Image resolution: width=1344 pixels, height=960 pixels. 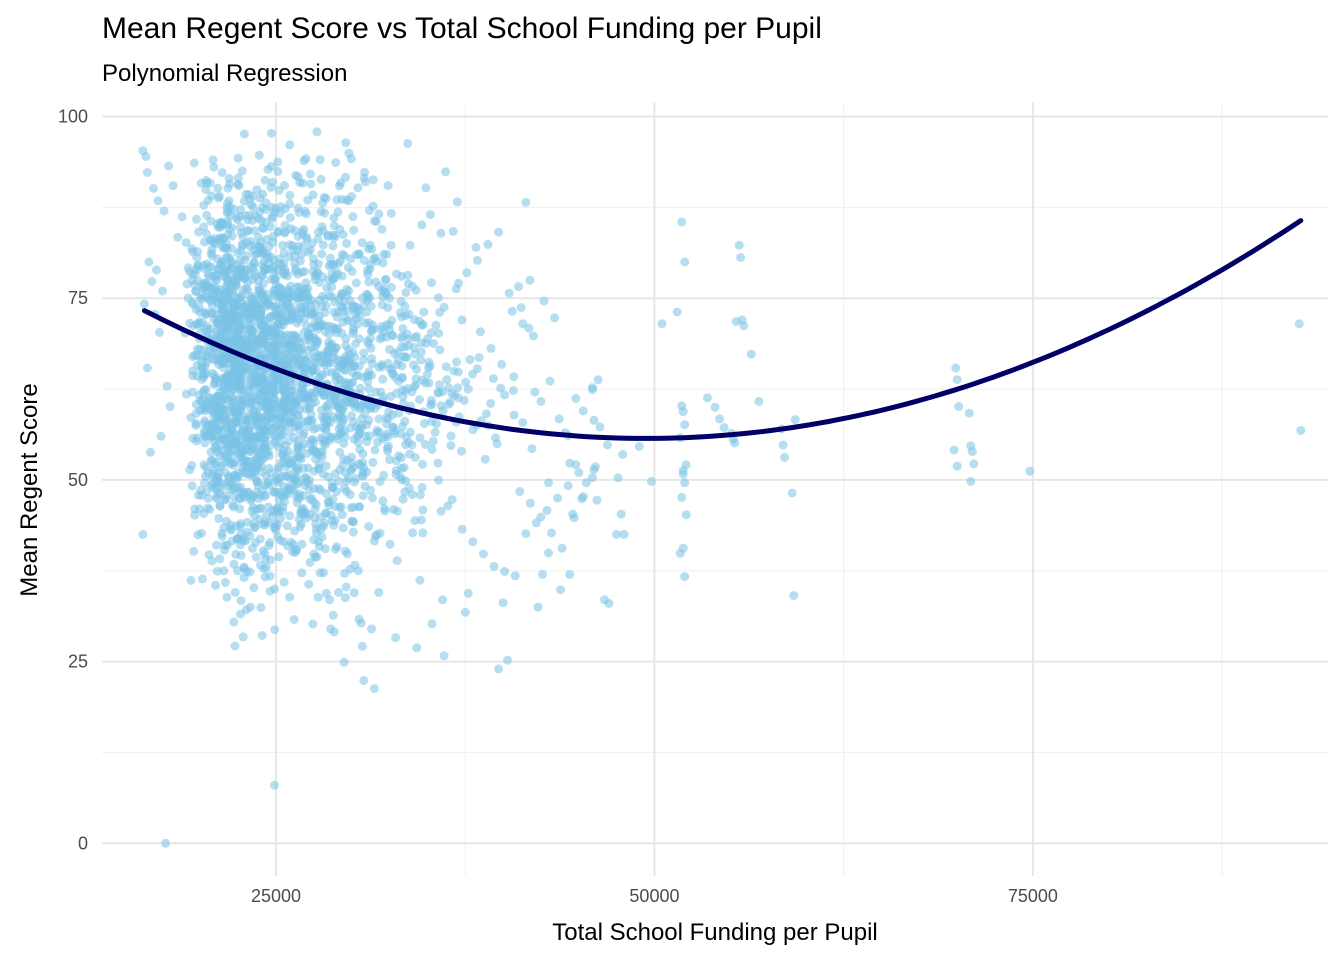 What do you see at coordinates (29, 489) in the screenshot?
I see `y-axis-title: Mean Regent Score` at bounding box center [29, 489].